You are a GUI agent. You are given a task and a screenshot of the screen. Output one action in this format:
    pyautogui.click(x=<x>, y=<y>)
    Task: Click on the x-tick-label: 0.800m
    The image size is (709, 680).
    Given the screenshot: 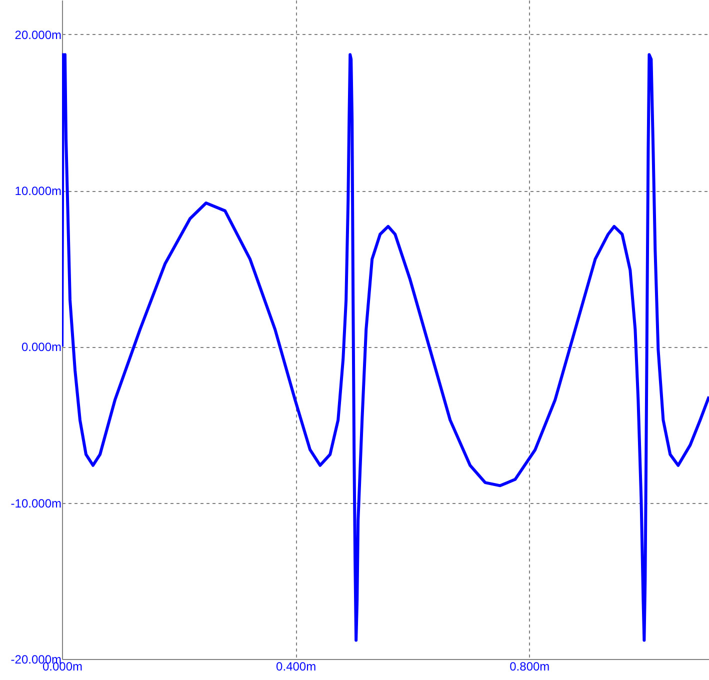 What is the action you would take?
    pyautogui.click(x=530, y=667)
    